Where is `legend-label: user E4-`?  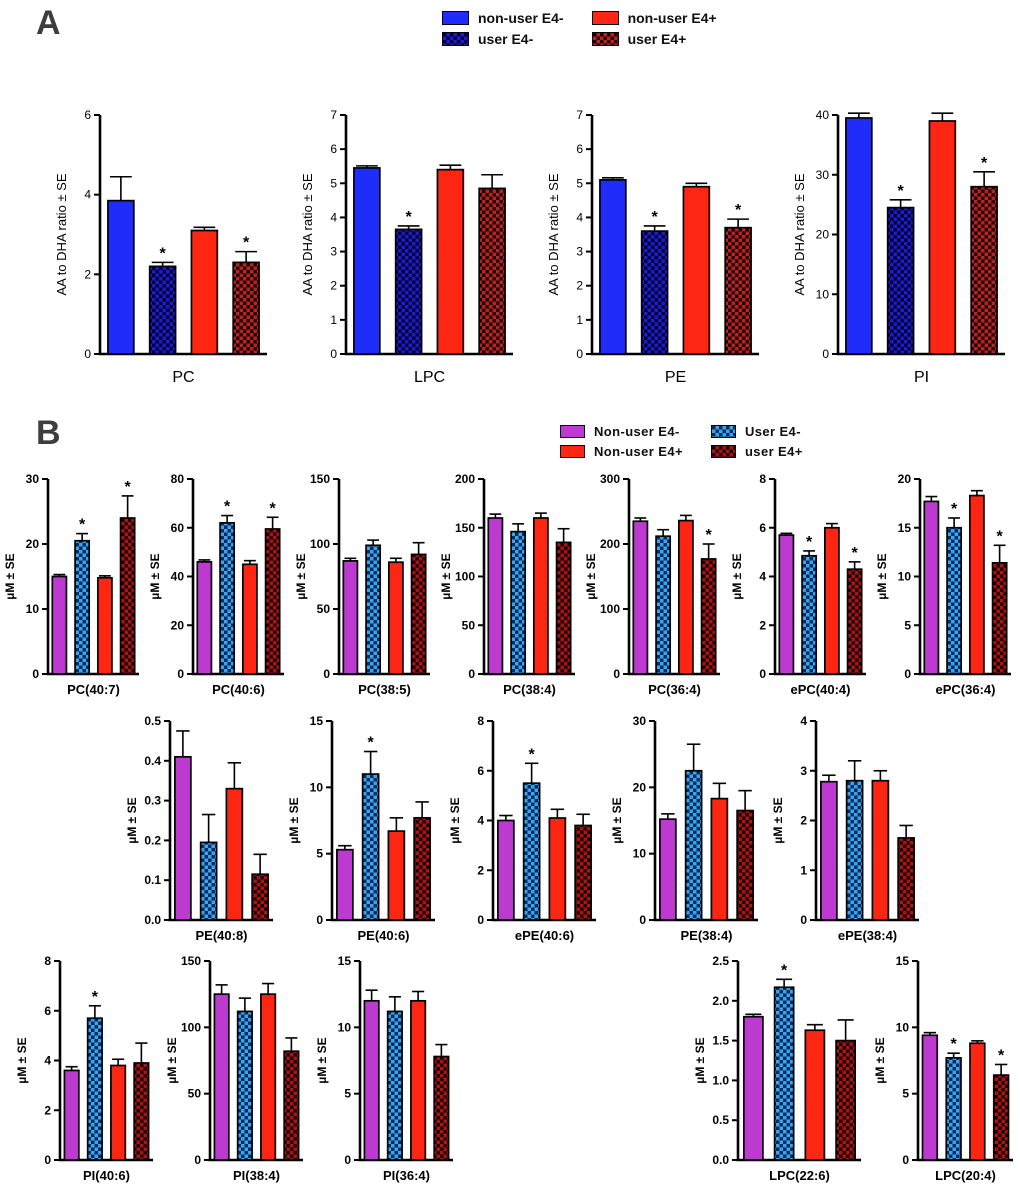 legend-label: user E4- is located at coordinates (506, 39).